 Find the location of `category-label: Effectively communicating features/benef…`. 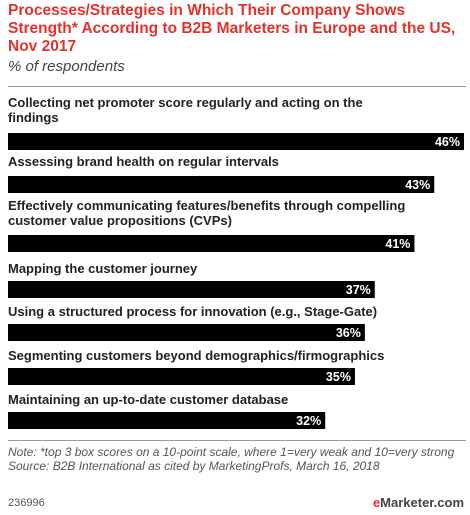

category-label: Effectively communicating features/benef… is located at coordinates (206, 213).